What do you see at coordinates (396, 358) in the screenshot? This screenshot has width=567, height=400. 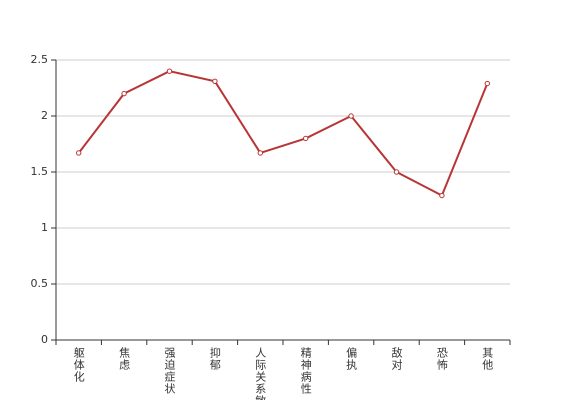 I see `x-tick-label: 敌对` at bounding box center [396, 358].